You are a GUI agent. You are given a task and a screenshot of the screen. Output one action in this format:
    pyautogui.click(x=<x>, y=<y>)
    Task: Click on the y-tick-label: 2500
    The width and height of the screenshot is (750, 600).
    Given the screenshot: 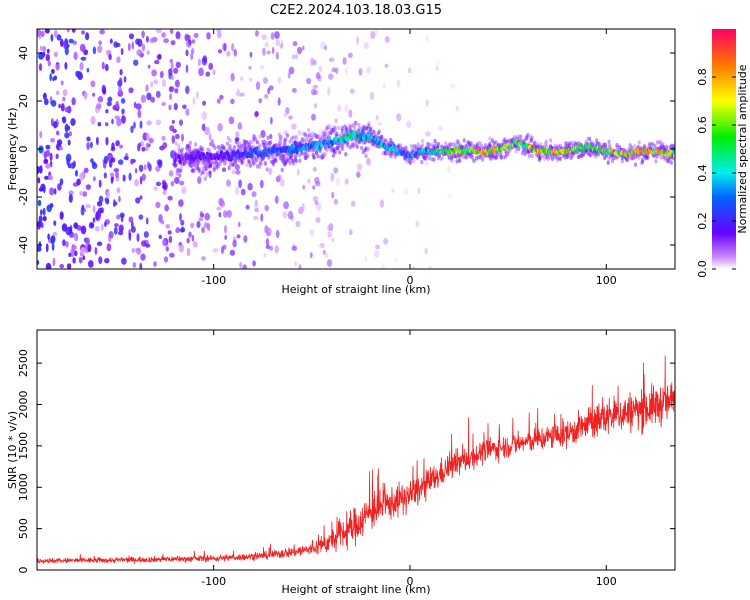 What is the action you would take?
    pyautogui.click(x=23, y=363)
    